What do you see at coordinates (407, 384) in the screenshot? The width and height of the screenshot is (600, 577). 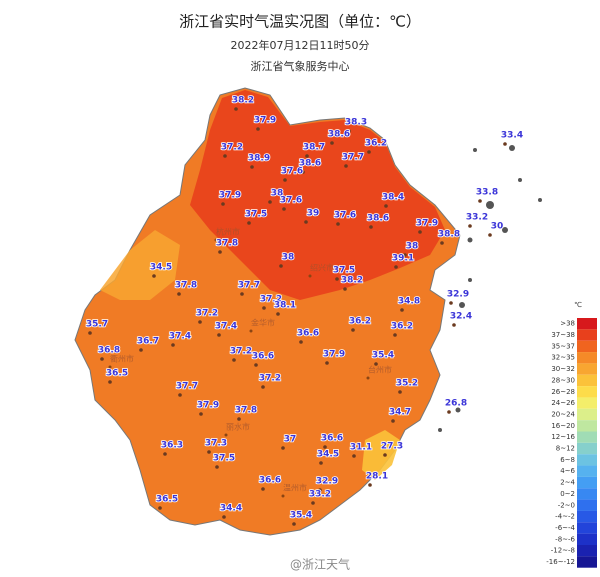 I see `station-temp: 35.2` at bounding box center [407, 384].